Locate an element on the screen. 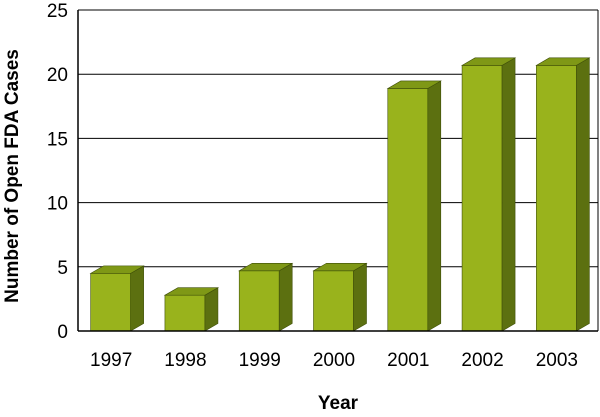 The width and height of the screenshot is (600, 417). bar-2002 is located at coordinates (488, 194).